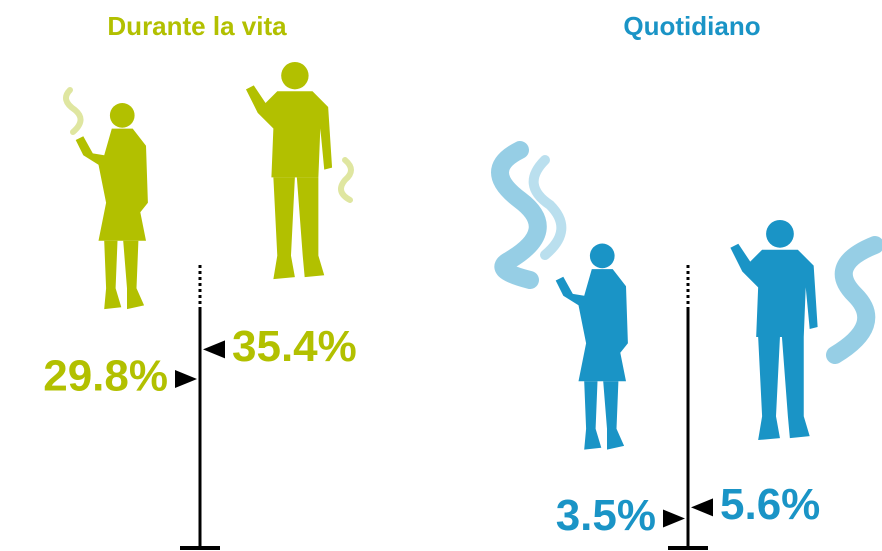 The image size is (882, 551). I want to click on value-label: 5.6%, so click(770, 504).